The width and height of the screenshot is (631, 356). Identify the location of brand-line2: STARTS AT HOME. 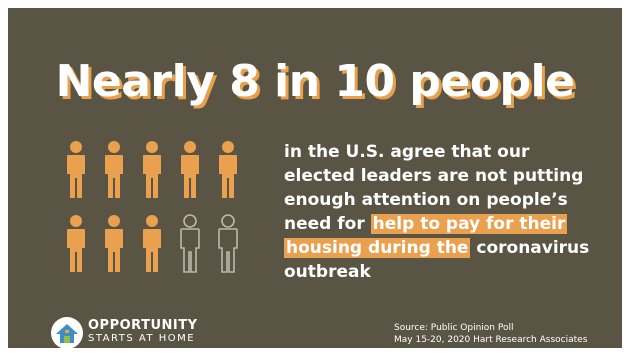
(142, 338).